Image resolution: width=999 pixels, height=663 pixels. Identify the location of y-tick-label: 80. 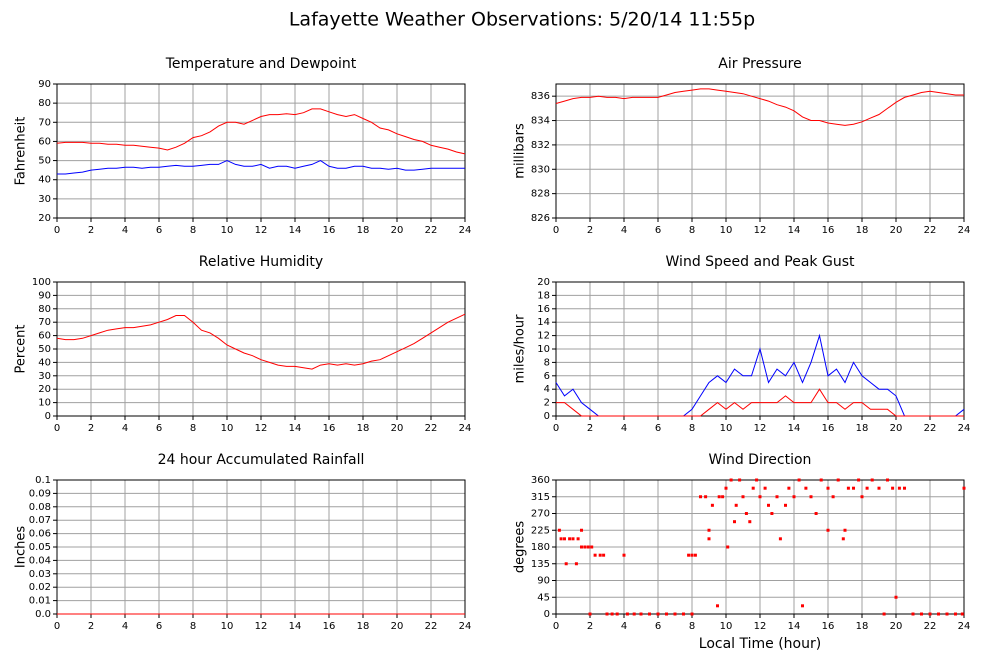
(44, 103).